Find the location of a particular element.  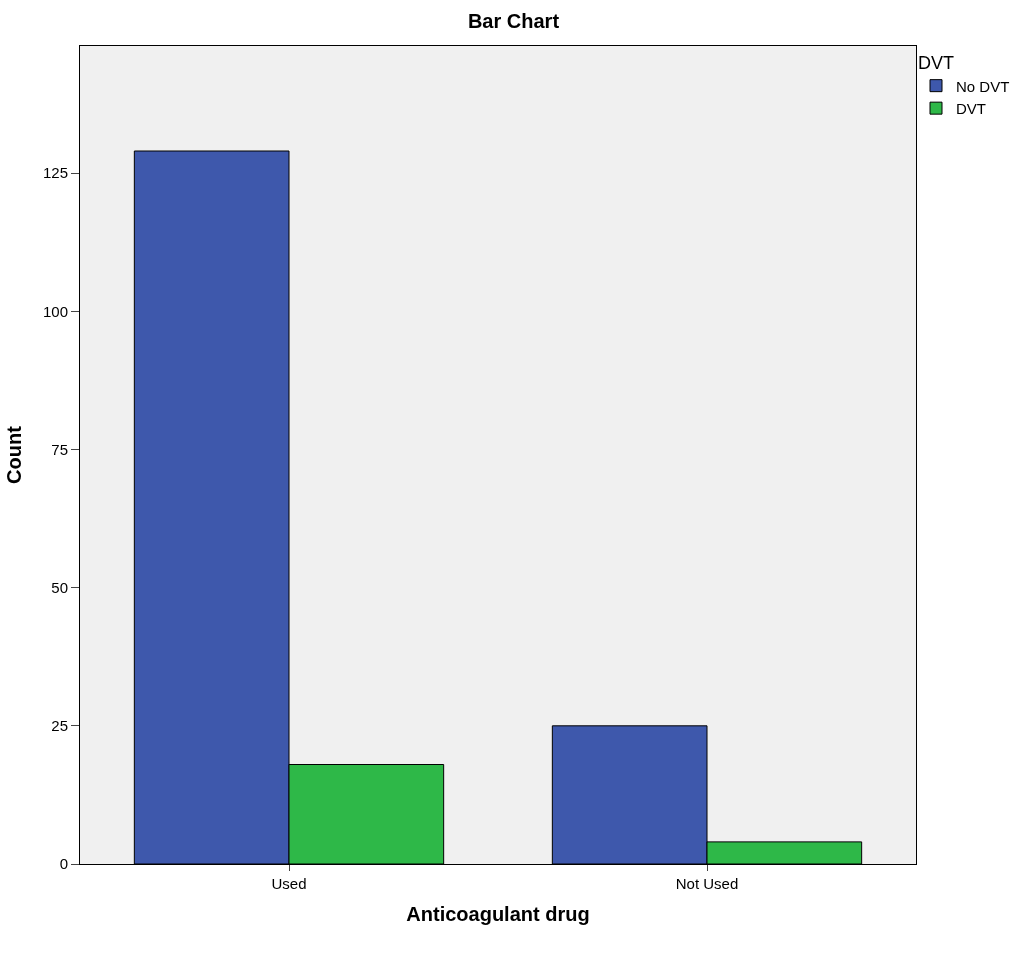

y-tick-label: 125 is located at coordinates (55, 173).